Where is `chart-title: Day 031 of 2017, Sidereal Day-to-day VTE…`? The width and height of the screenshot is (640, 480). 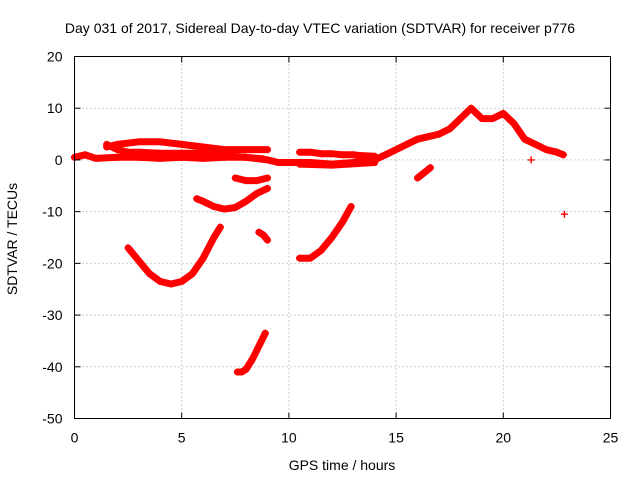
chart-title: Day 031 of 2017, Sidereal Day-to-day VTE… is located at coordinates (320, 28).